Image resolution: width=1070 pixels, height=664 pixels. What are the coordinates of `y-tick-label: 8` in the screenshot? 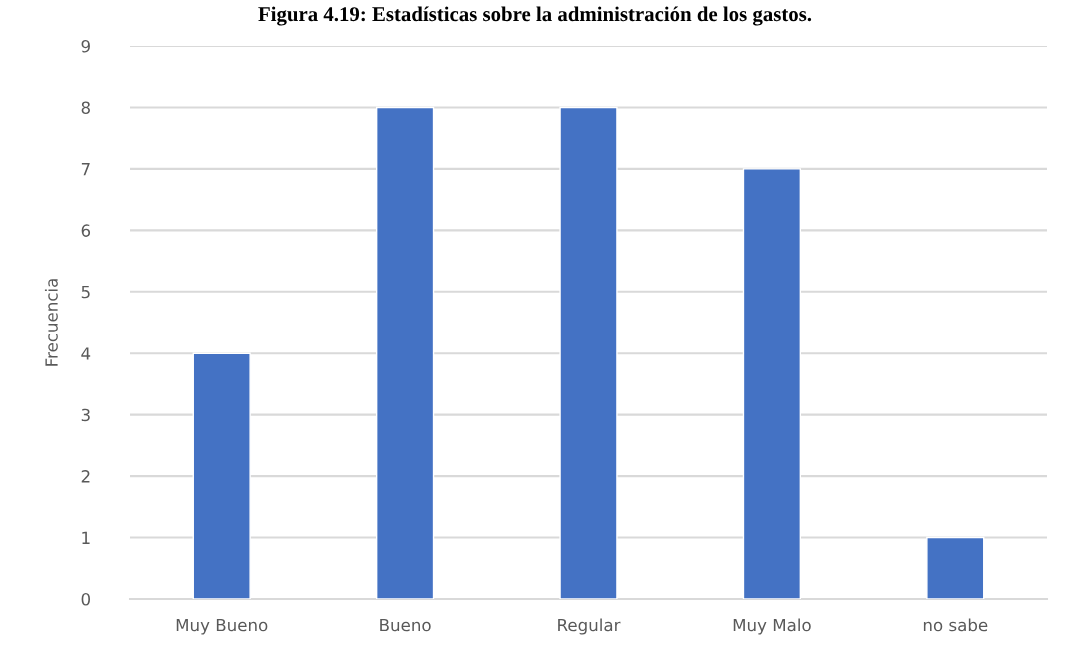 It's located at (85, 108).